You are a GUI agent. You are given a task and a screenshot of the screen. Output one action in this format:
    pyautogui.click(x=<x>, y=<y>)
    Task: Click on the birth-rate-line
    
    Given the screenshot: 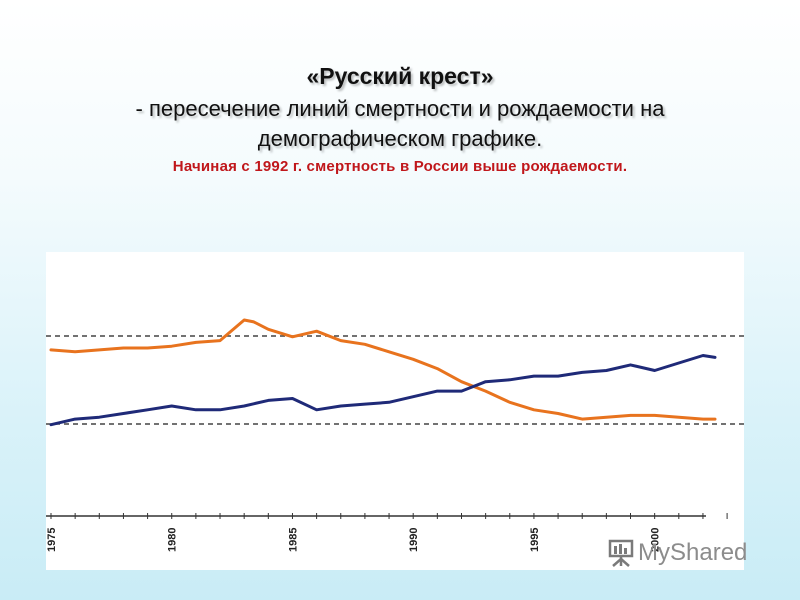 What is the action you would take?
    pyautogui.click(x=383, y=369)
    